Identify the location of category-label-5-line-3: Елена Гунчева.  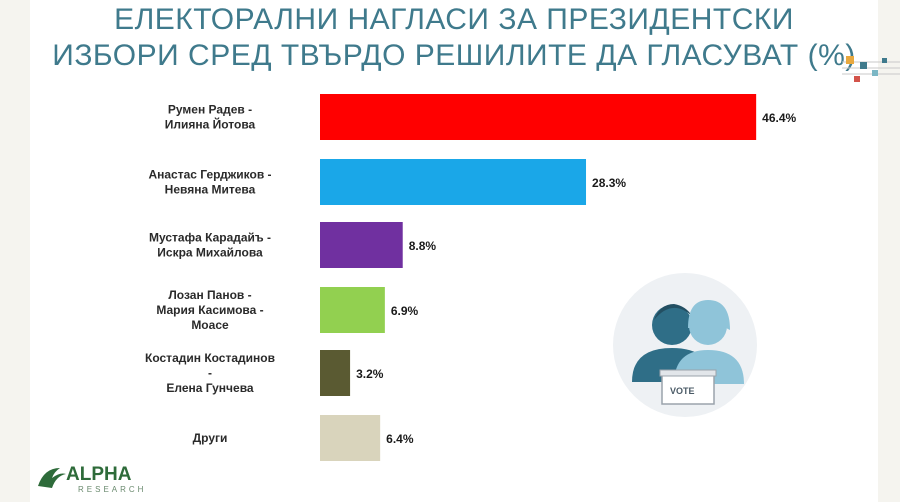
(210, 388).